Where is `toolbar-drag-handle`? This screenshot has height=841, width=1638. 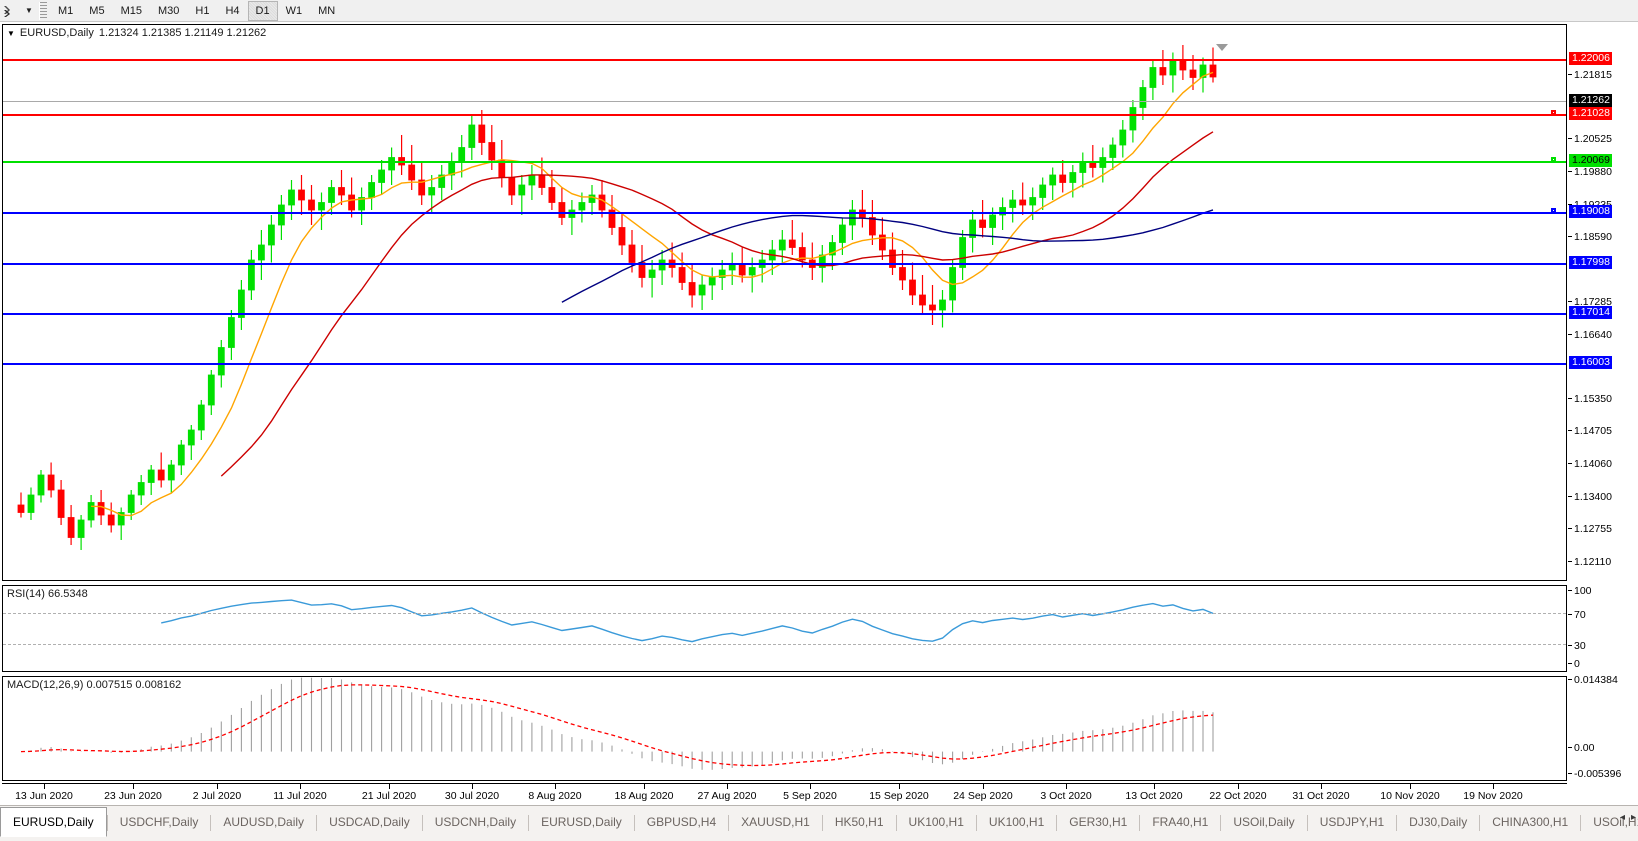
toolbar-drag-handle is located at coordinates (43, 10).